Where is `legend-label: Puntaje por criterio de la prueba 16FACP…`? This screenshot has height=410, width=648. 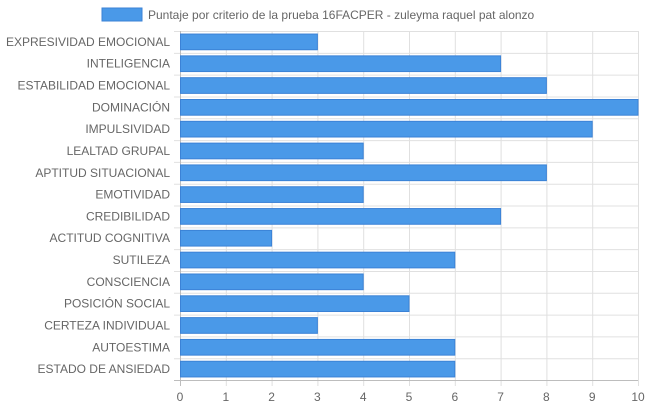
legend-label: Puntaje por criterio de la prueba 16FACP… is located at coordinates (341, 15).